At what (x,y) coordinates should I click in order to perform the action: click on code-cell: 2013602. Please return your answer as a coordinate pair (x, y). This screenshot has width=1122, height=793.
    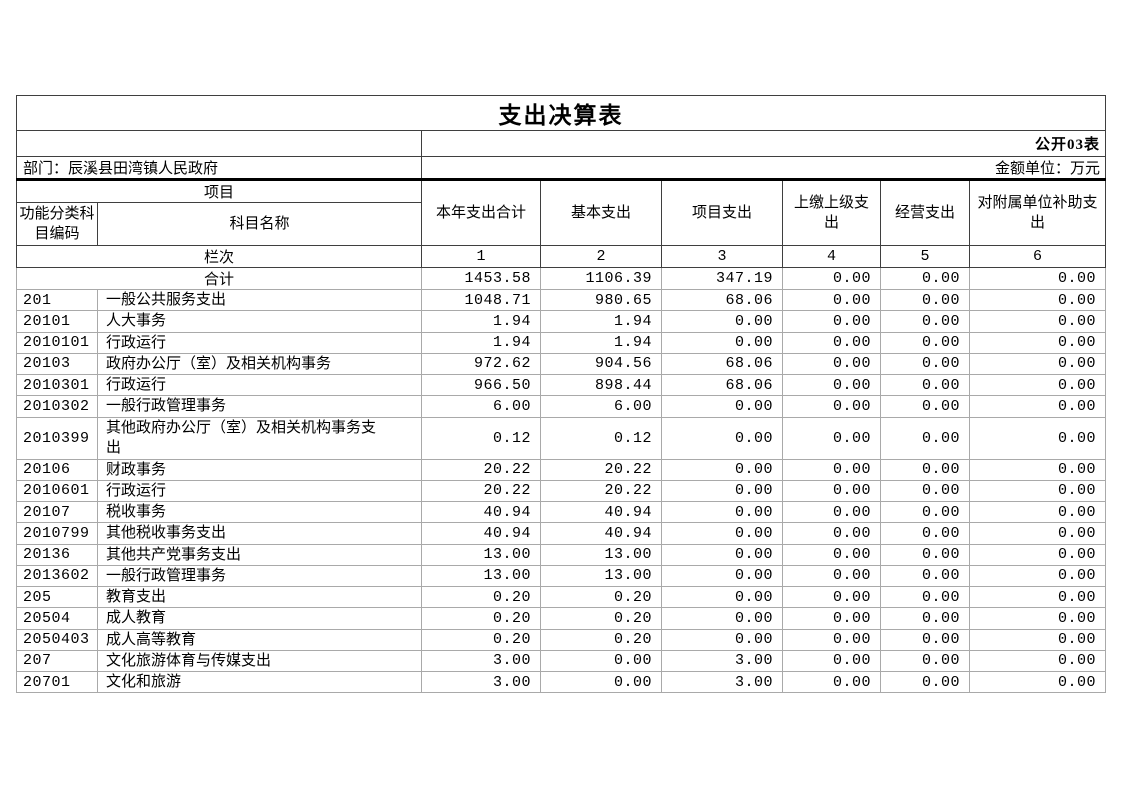
    Looking at the image, I should click on (57, 576).